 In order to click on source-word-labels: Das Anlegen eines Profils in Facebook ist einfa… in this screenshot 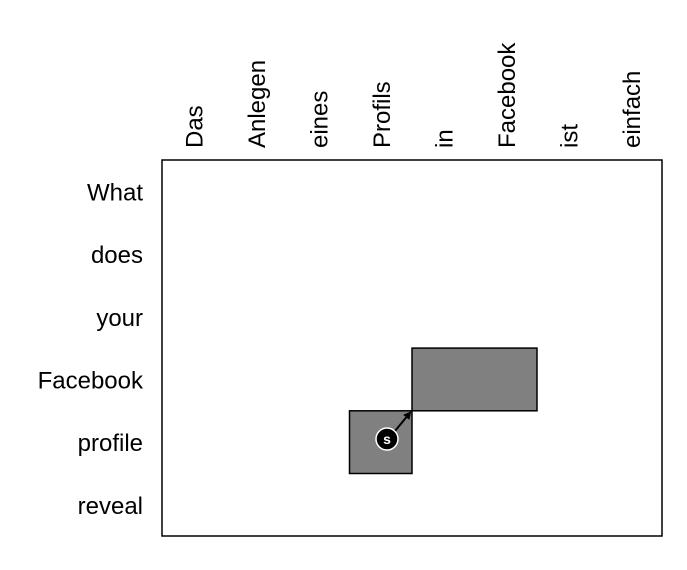, I will do `click(413, 95)`.